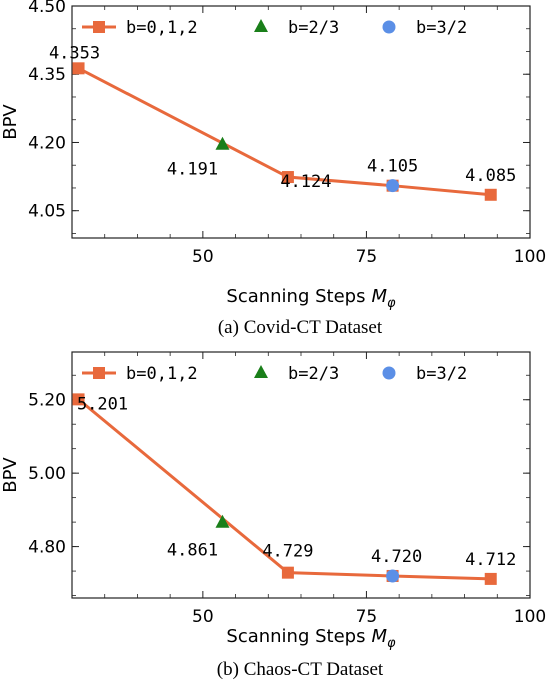  I want to click on data-label: 4.085, so click(490, 176).